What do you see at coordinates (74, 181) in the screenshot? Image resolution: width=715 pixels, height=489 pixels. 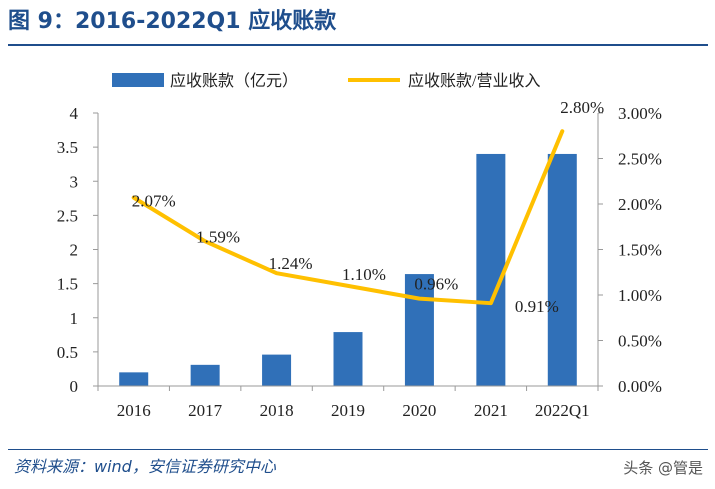 I see `left-axis-tick-label: 3` at bounding box center [74, 181].